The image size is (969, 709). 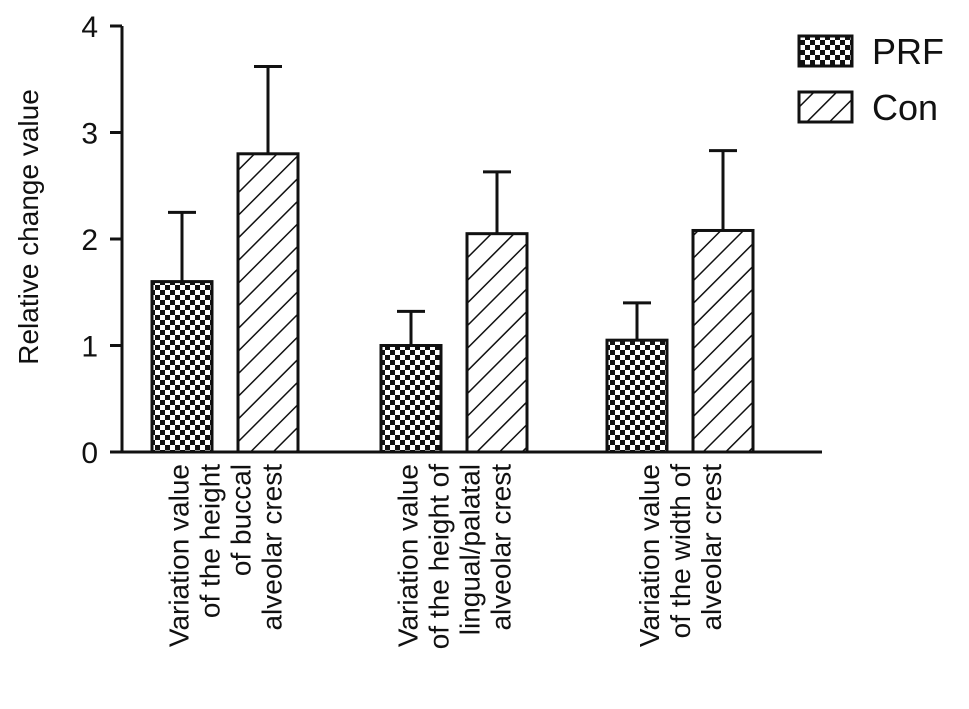 What do you see at coordinates (241, 520) in the screenshot?
I see `category-label-line: of buccal` at bounding box center [241, 520].